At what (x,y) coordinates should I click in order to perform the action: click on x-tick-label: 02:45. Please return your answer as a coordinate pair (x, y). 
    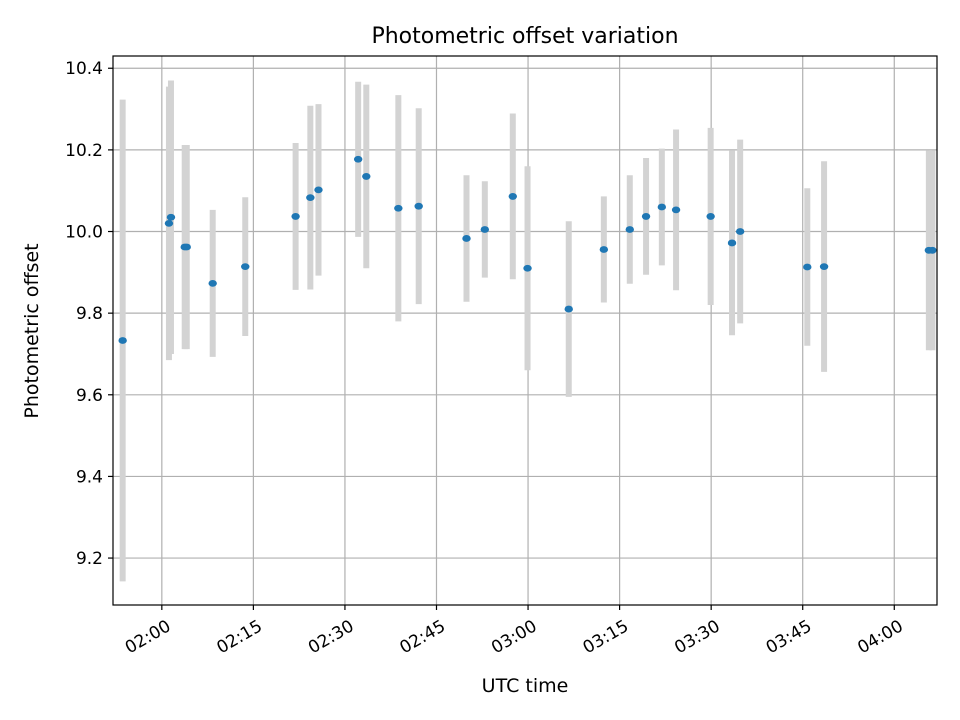
    Looking at the image, I should click on (423, 637).